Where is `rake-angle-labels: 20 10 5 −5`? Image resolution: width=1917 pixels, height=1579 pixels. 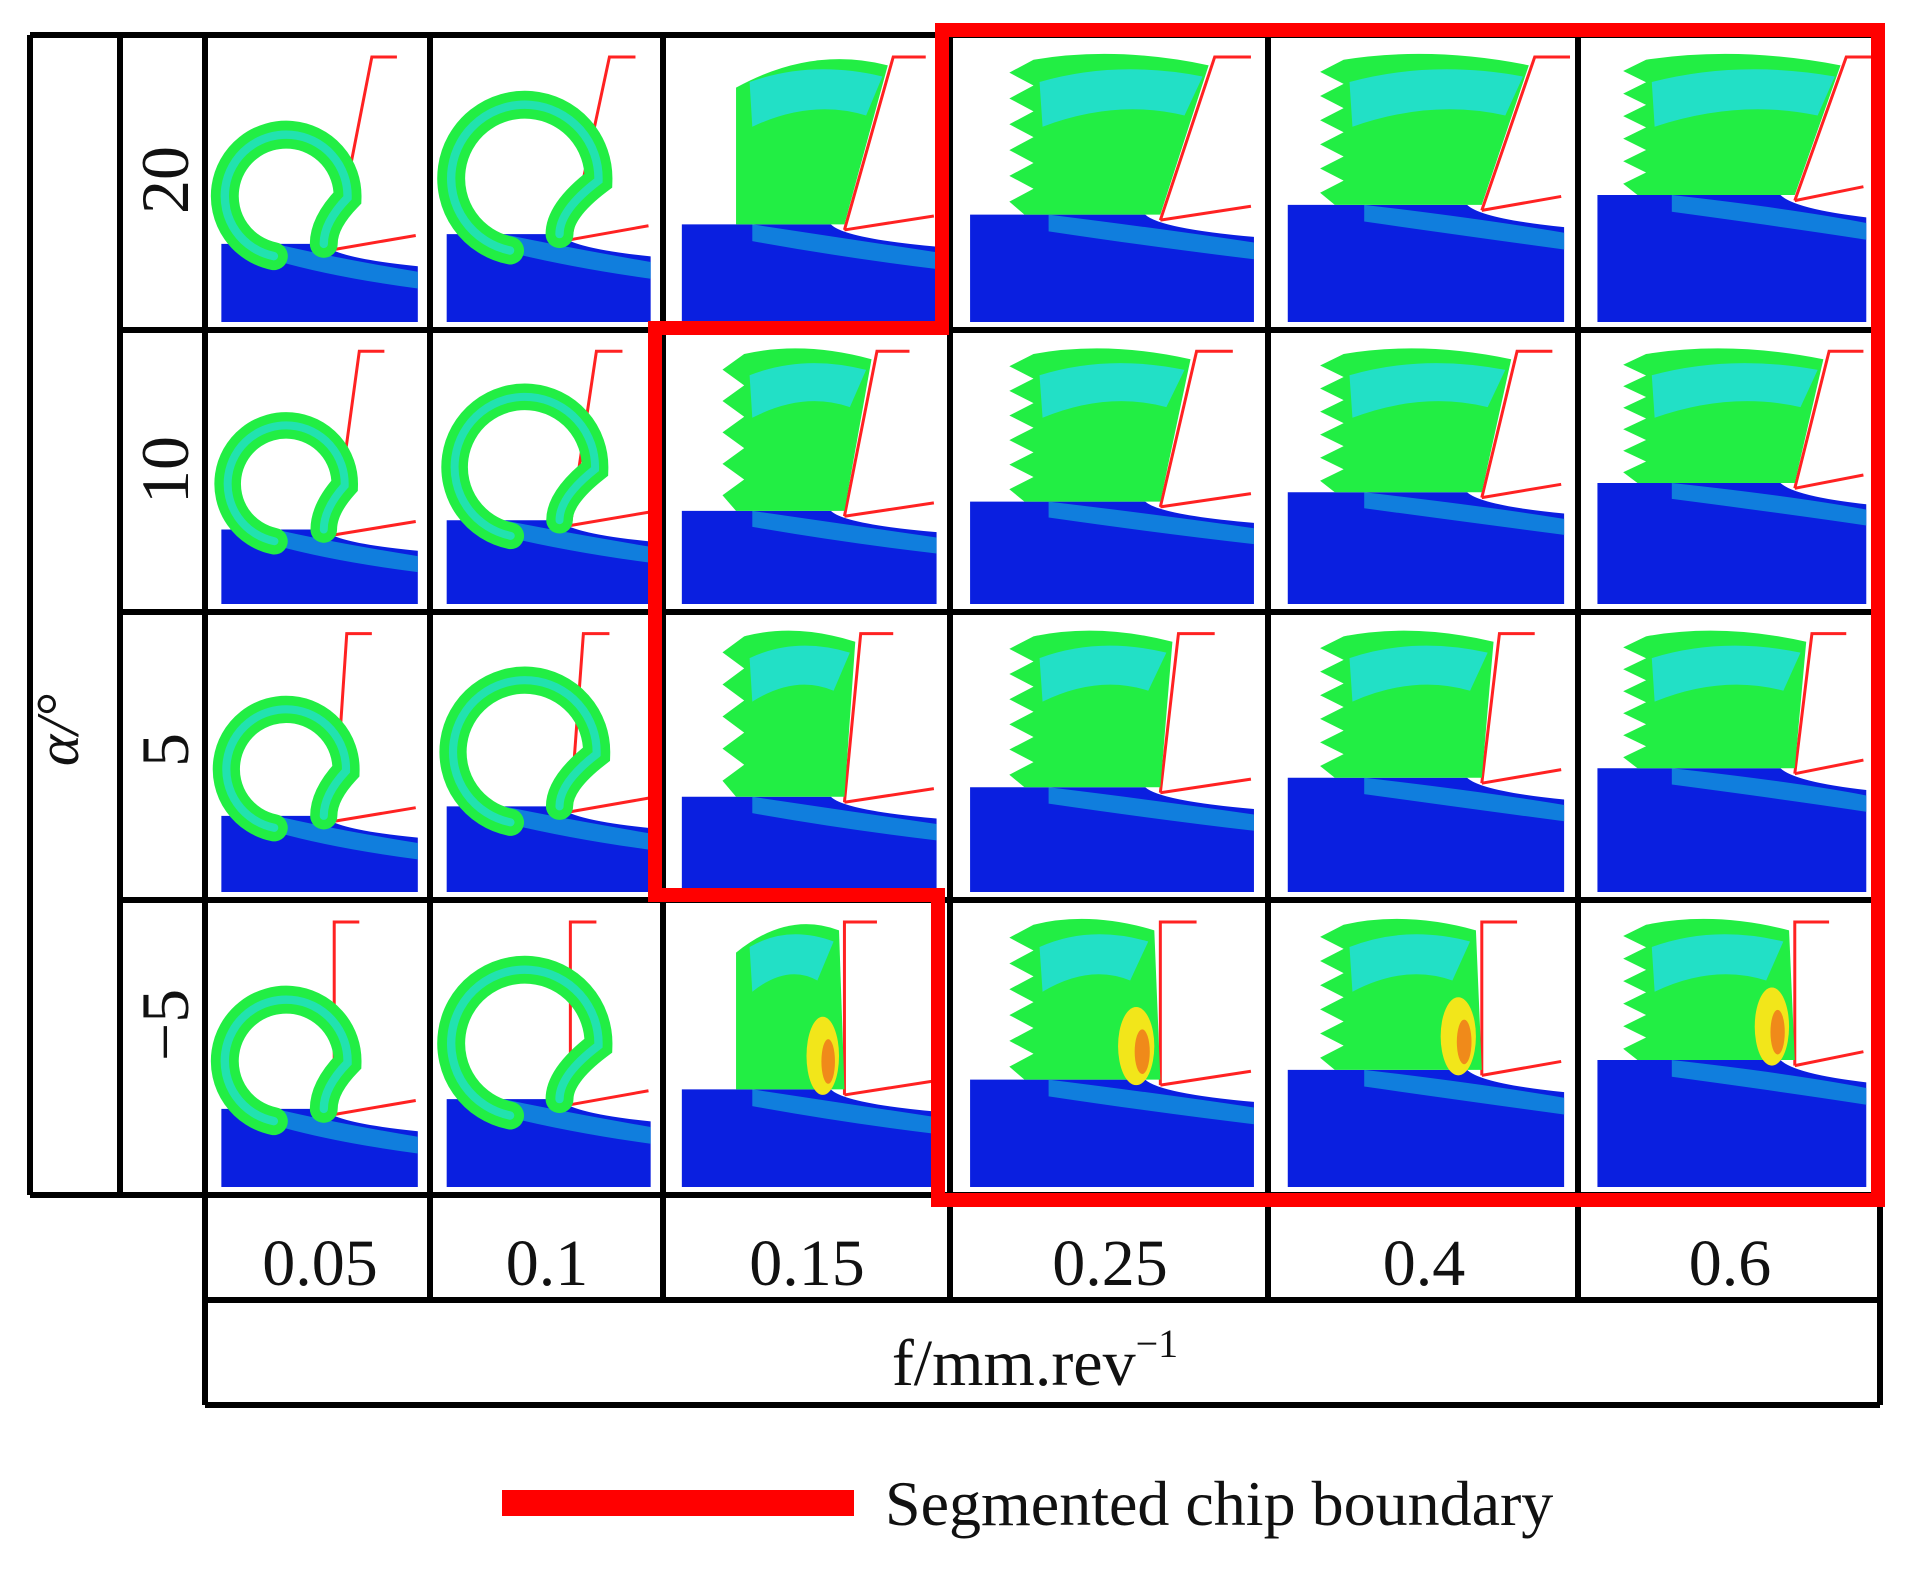 rake-angle-labels: 20 10 5 −5 is located at coordinates (165, 603).